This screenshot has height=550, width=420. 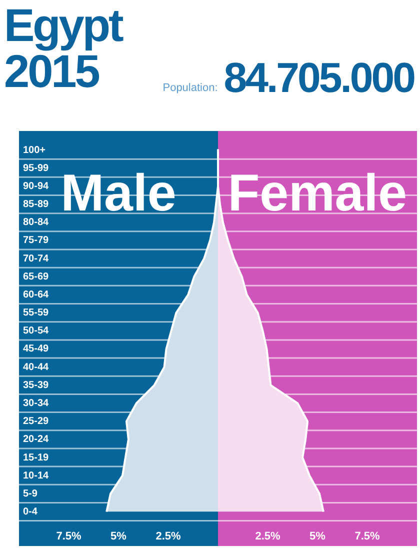 I want to click on y-tick-label: 80-84, so click(x=36, y=222).